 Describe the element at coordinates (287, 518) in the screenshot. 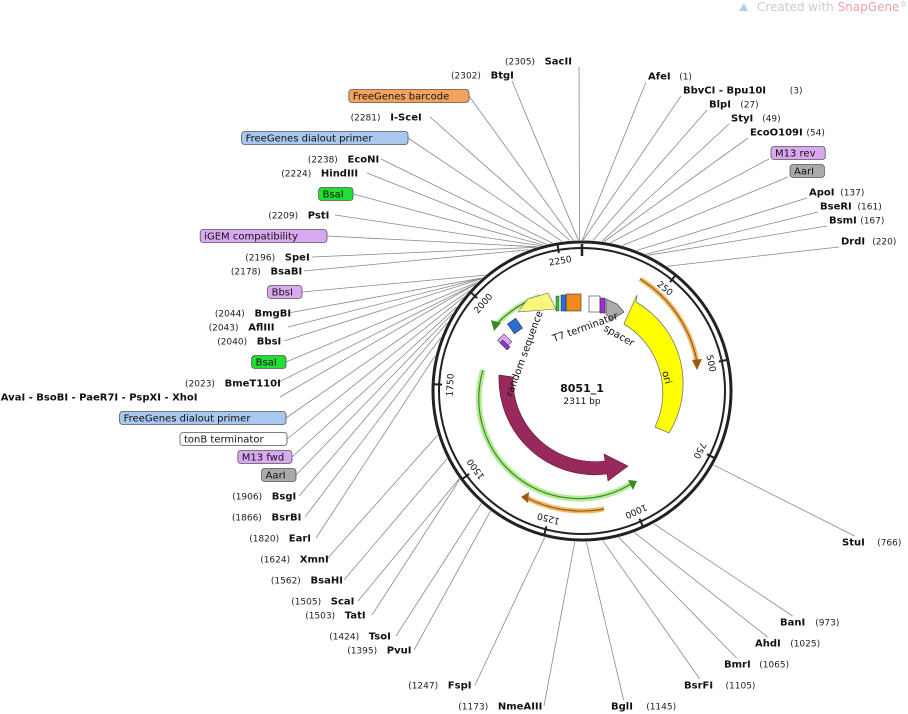

I see `left-site-22-name: BsrBI` at that location.